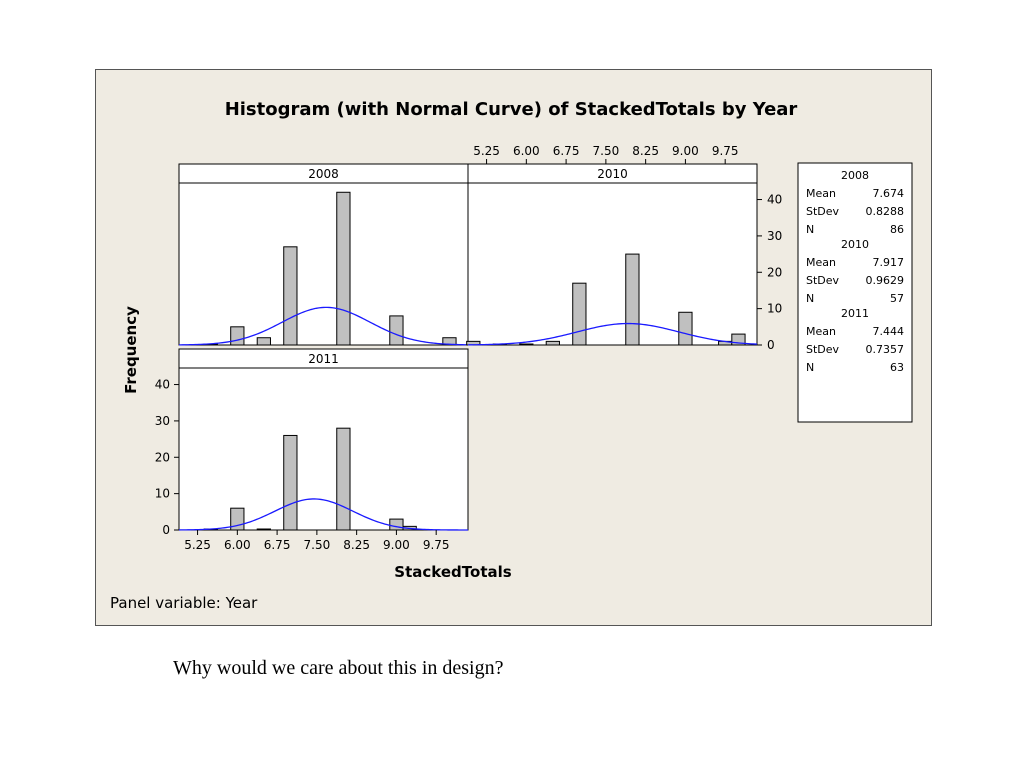  Describe the element at coordinates (885, 280) in the screenshot. I see `legend-stdev-value: 0.9629` at that location.